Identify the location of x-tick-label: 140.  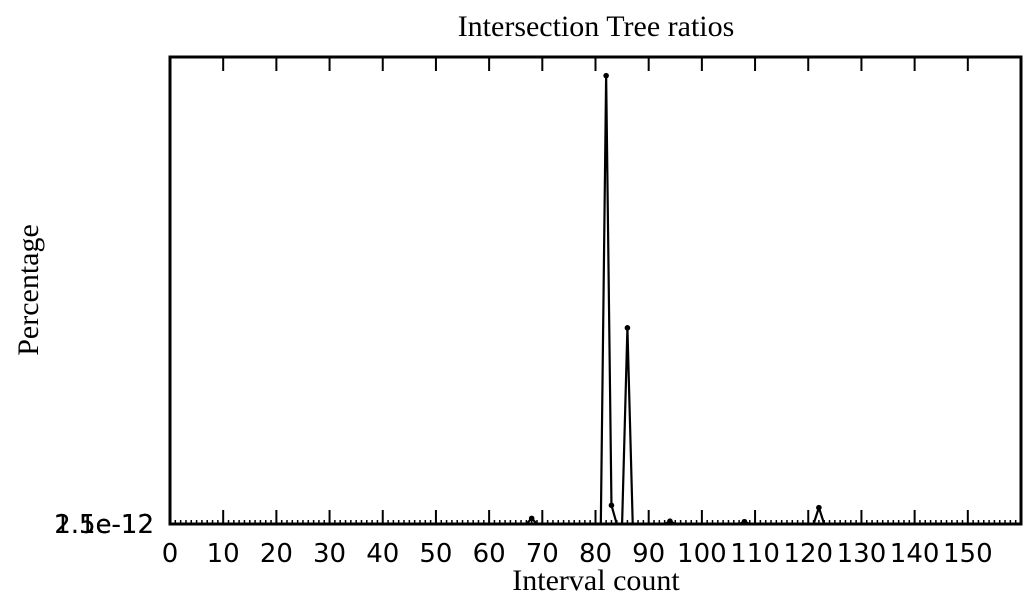
(915, 554).